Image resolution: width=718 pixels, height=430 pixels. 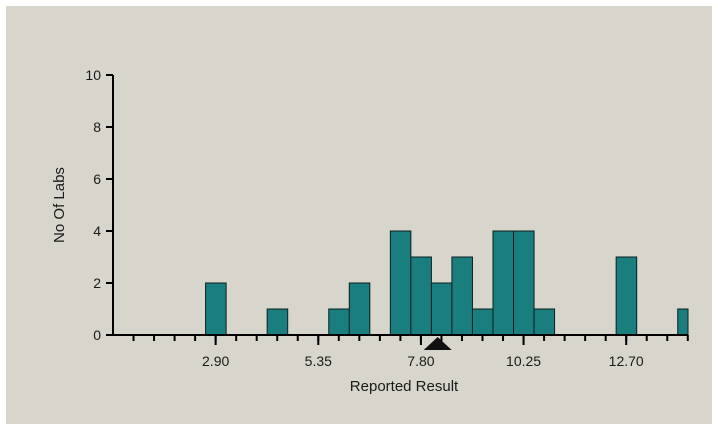 I want to click on y-tick-label-5: 10, so click(x=93, y=75).